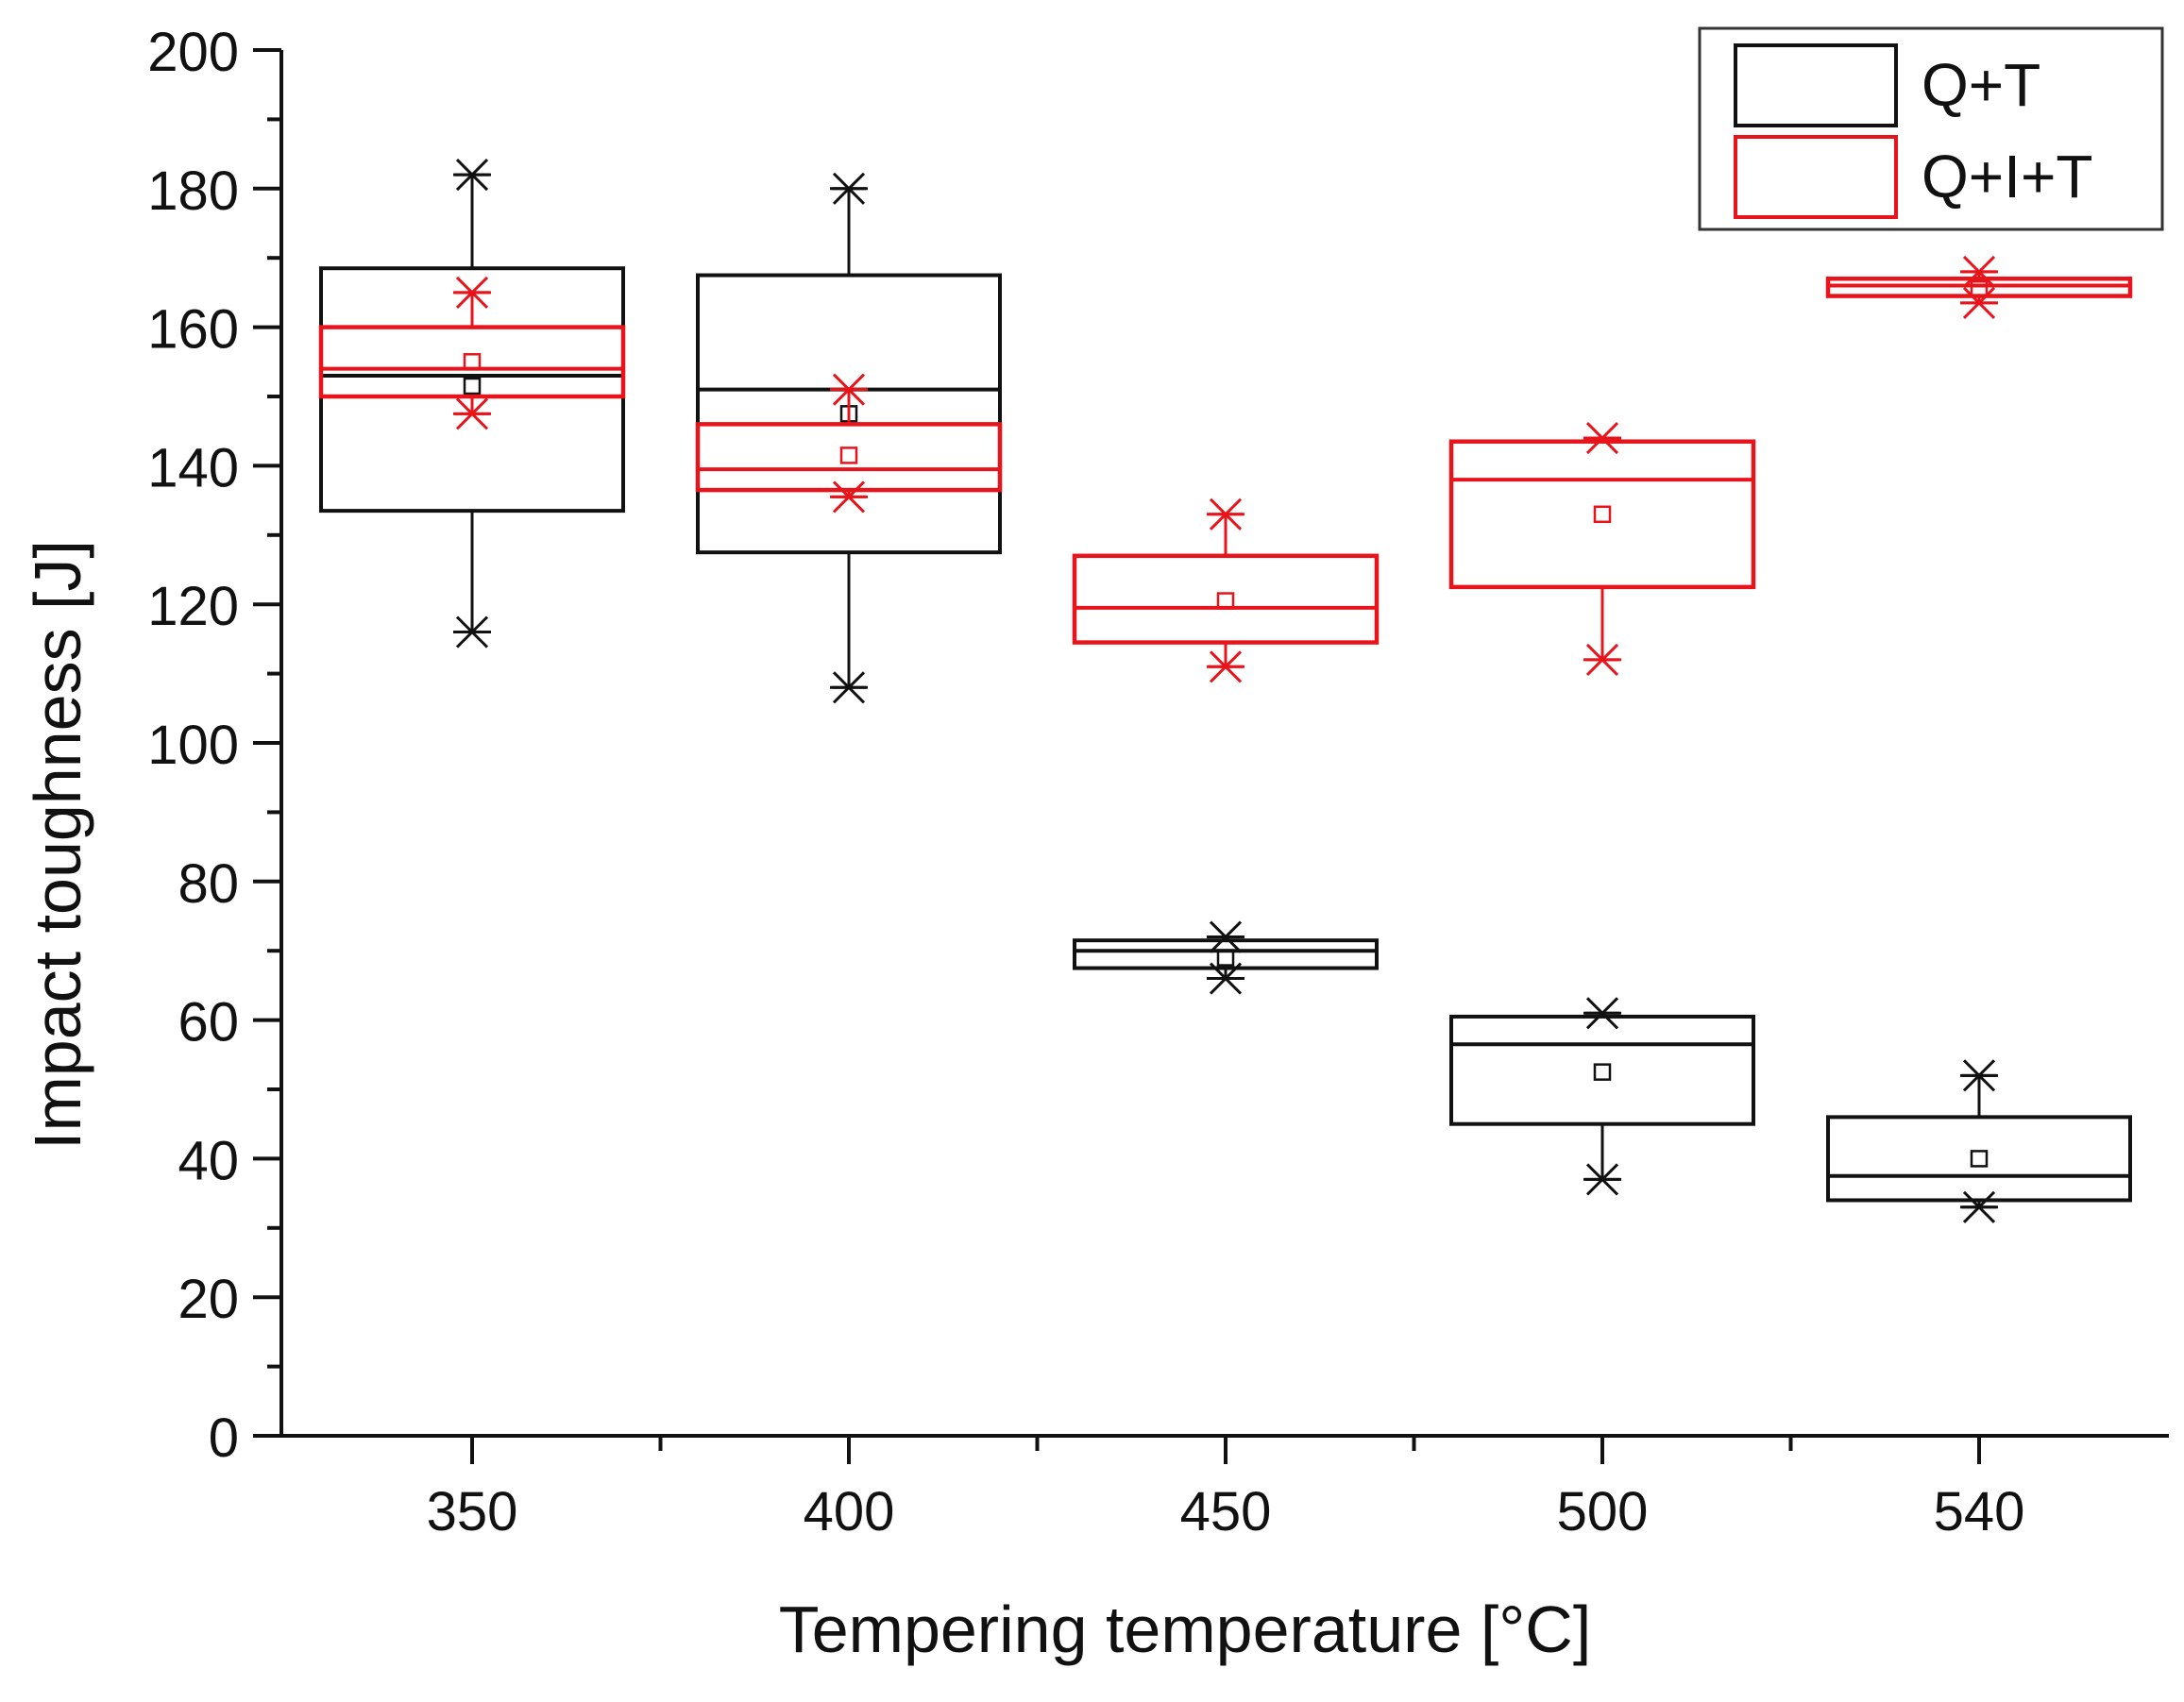  Describe the element at coordinates (193, 745) in the screenshot. I see `y-tick-label: 100` at that location.